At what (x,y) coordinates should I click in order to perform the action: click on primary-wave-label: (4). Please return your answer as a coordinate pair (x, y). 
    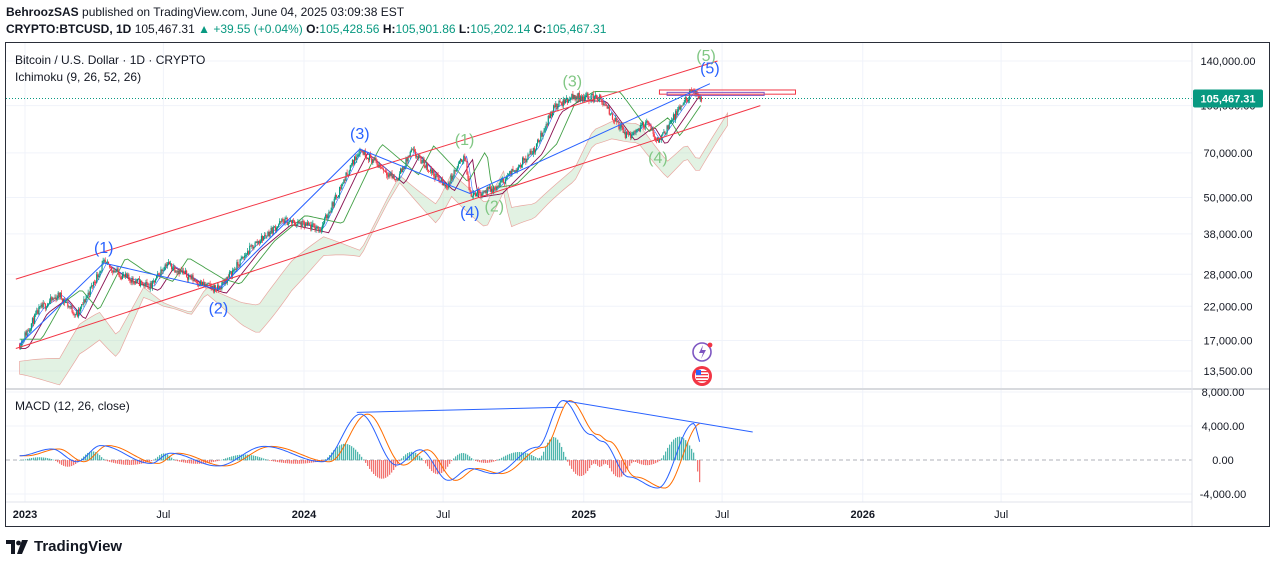
    Looking at the image, I should click on (470, 213).